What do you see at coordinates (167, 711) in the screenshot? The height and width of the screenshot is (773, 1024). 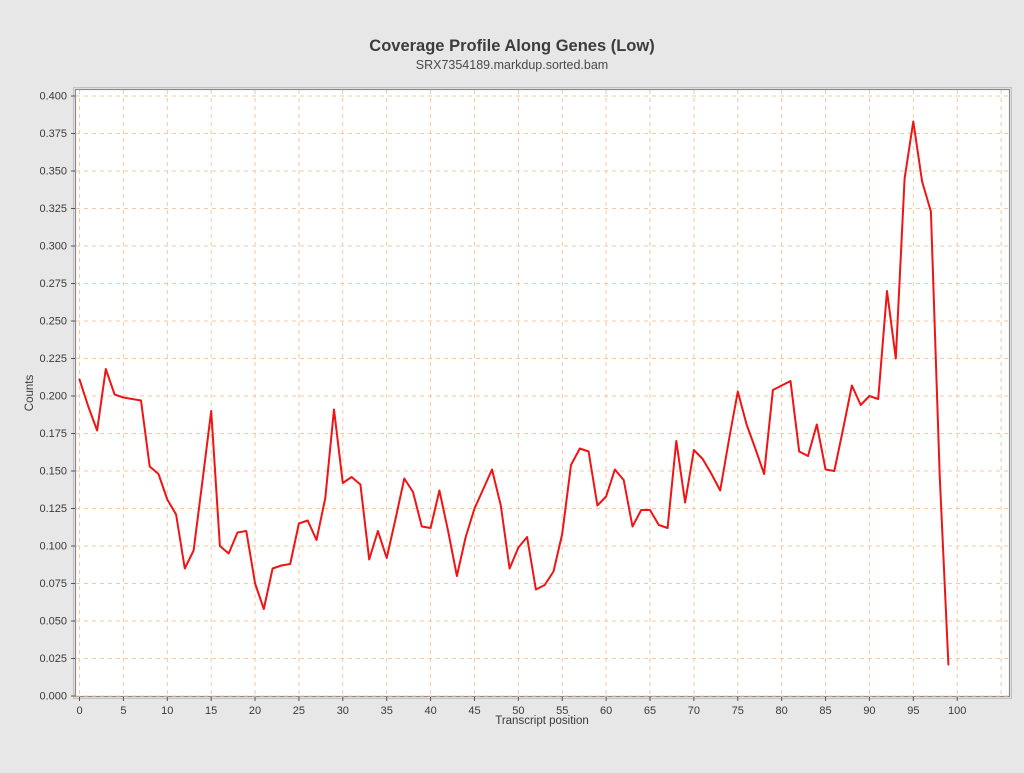 I see `x-tick-label: 10` at bounding box center [167, 711].